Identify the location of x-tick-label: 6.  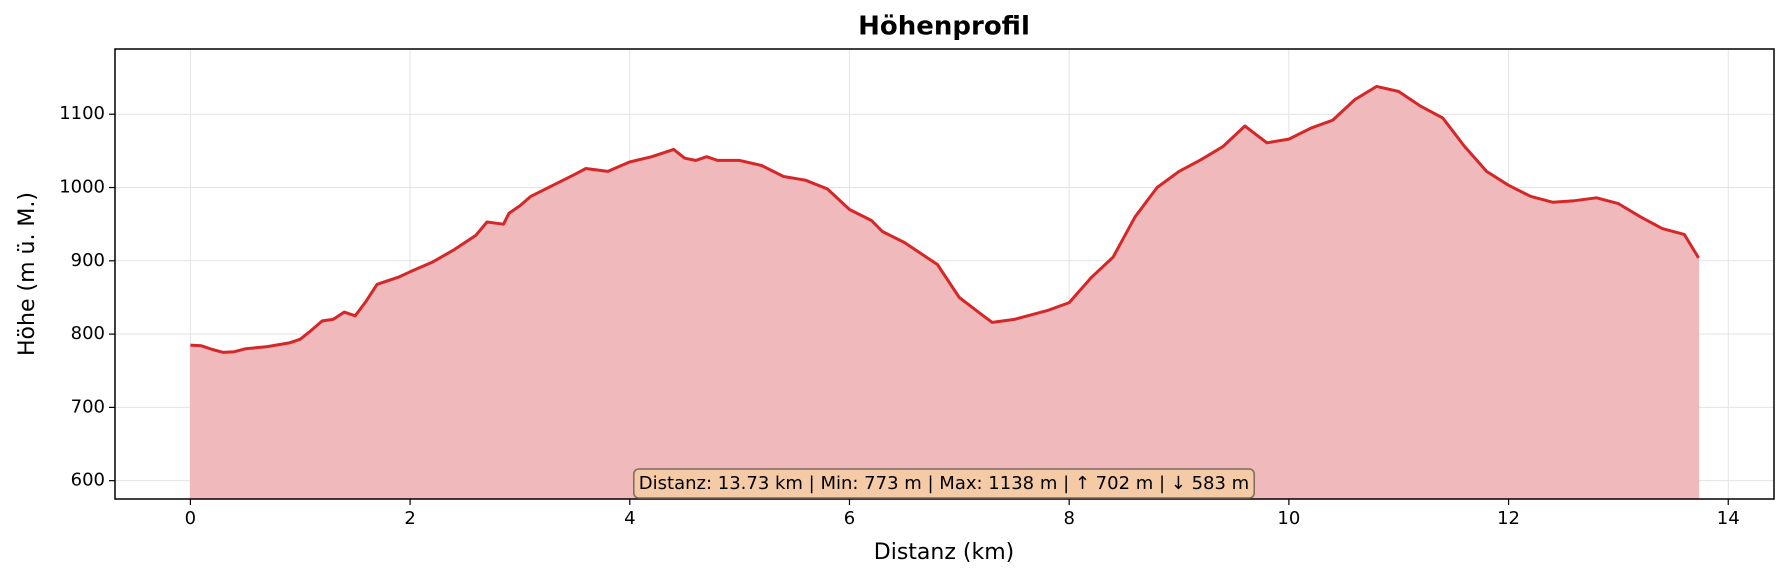
(849, 518).